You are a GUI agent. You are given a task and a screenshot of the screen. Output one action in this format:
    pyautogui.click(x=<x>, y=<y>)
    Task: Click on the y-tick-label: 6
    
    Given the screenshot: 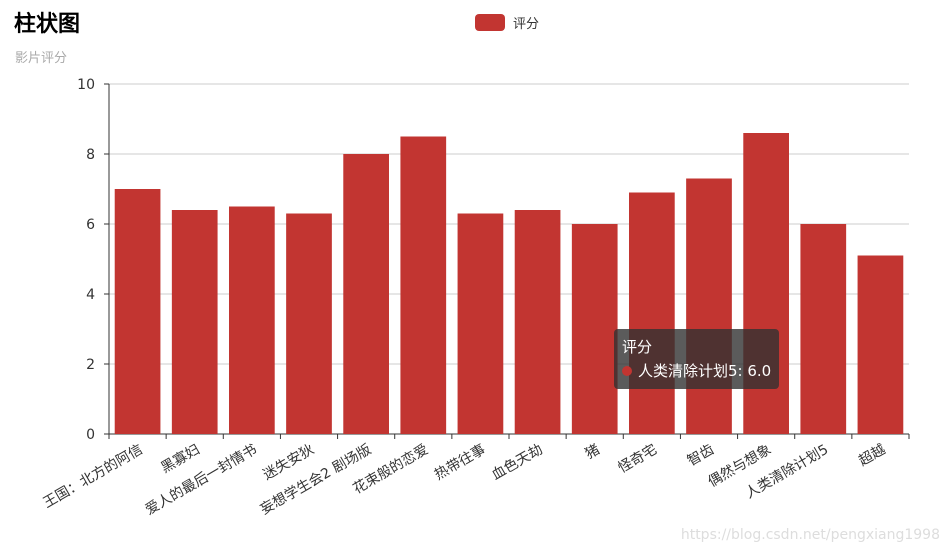 What is the action you would take?
    pyautogui.click(x=90, y=225)
    